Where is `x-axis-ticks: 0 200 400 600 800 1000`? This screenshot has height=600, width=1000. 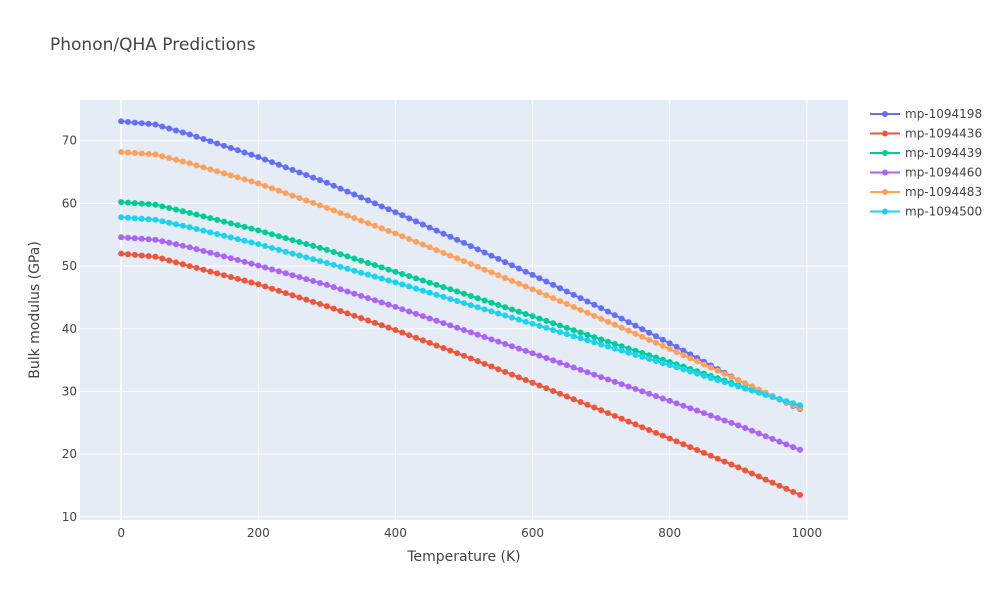
x-axis-ticks: 0 200 400 600 800 1000 is located at coordinates (469, 533).